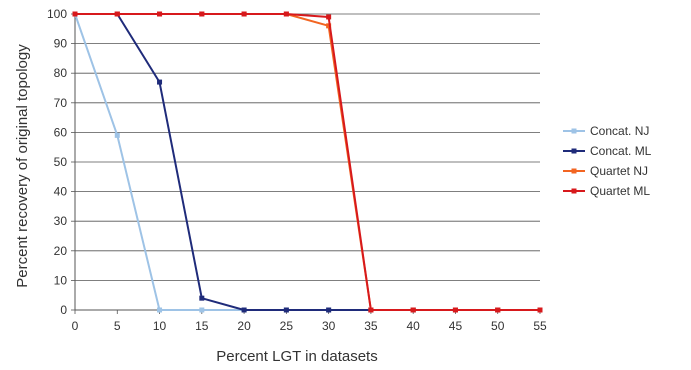 The height and width of the screenshot is (370, 691). I want to click on legend-marker-concat-nj, so click(574, 131).